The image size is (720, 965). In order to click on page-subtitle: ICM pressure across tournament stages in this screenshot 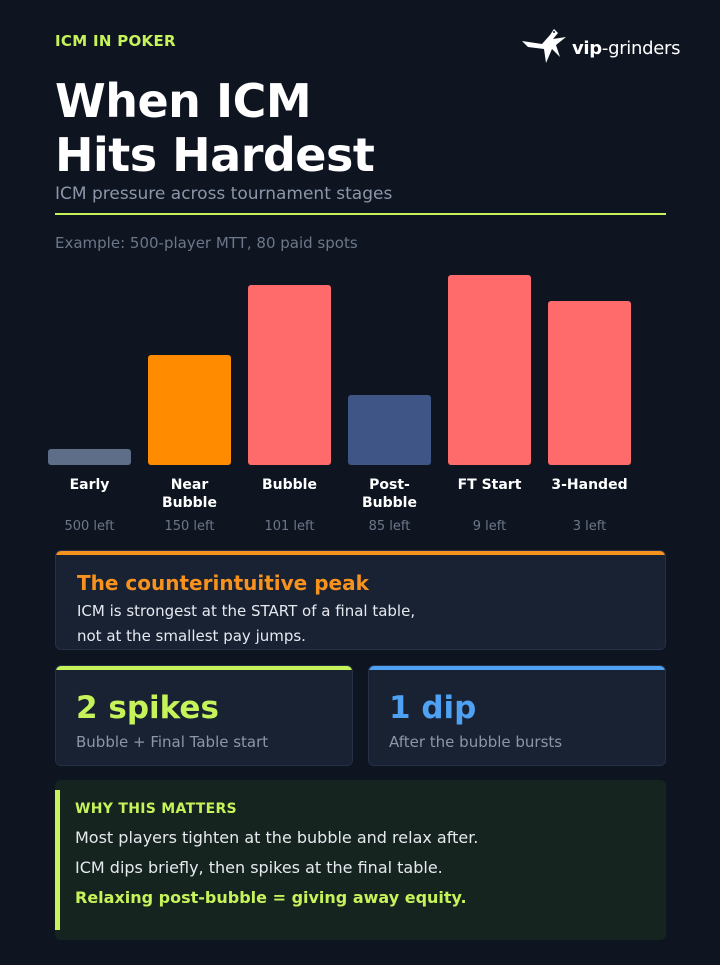, I will do `click(224, 194)`.